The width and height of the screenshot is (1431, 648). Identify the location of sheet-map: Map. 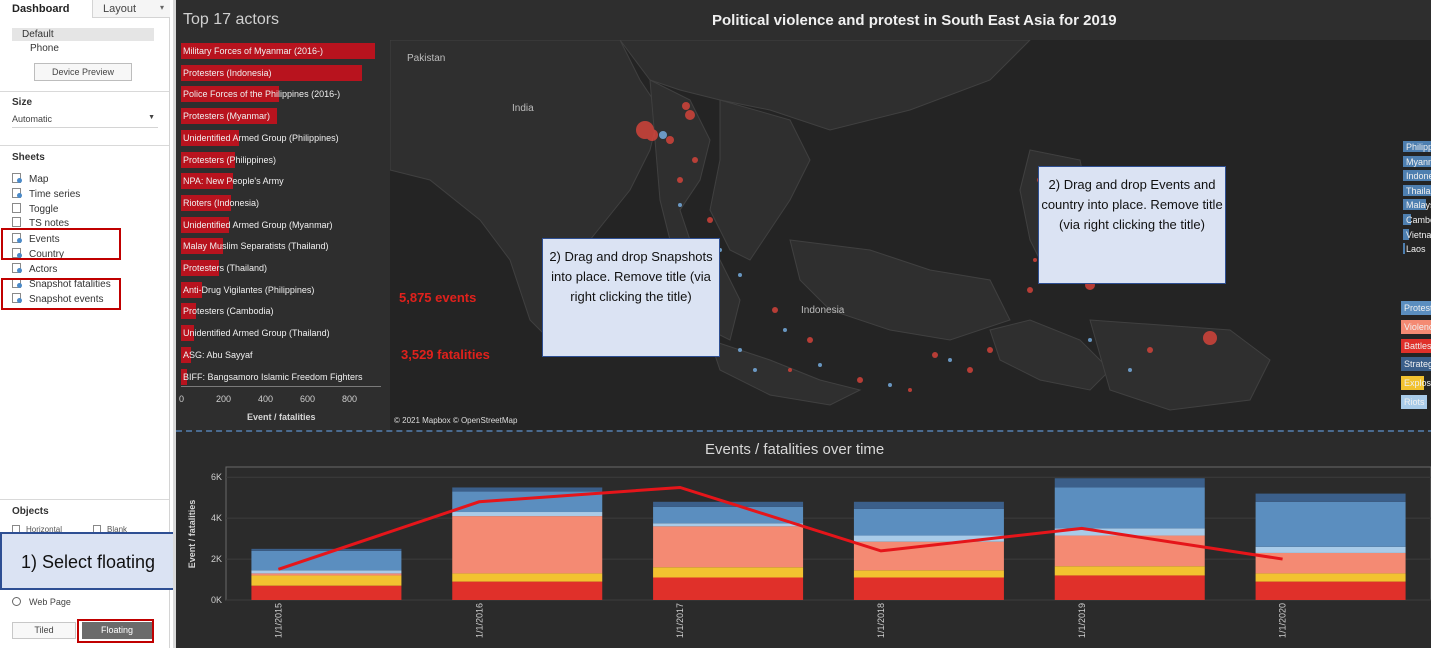
(30, 179).